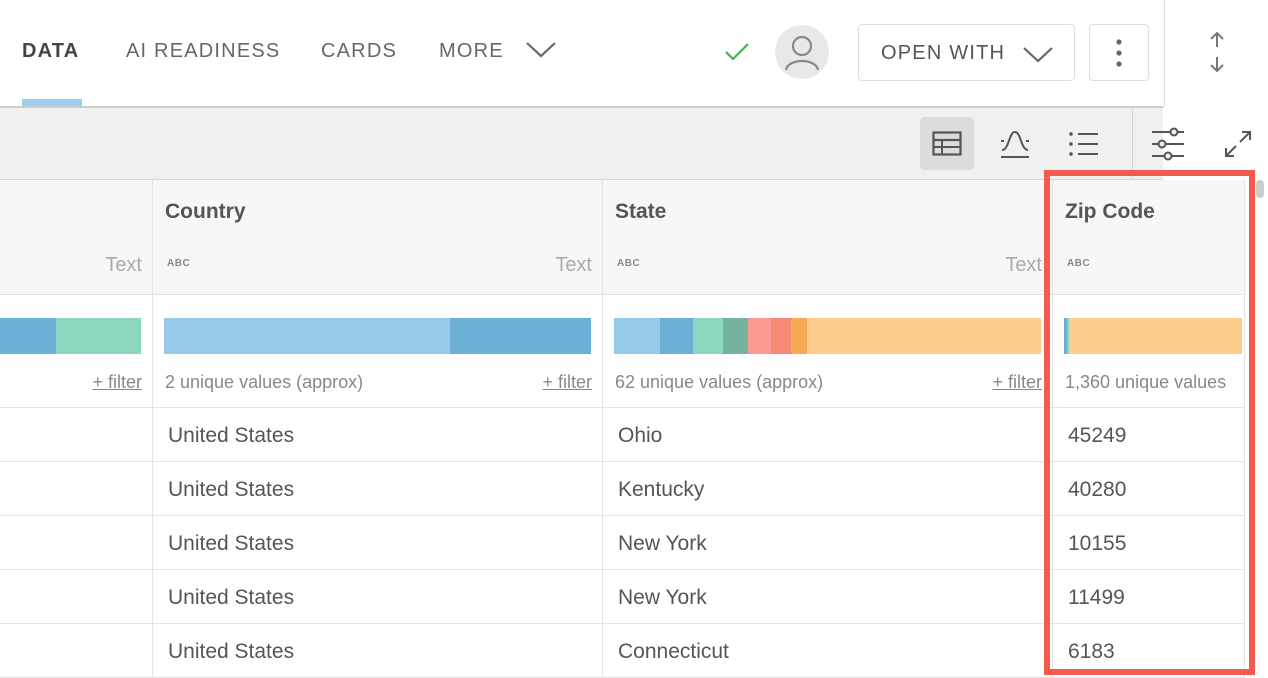  What do you see at coordinates (359, 51) in the screenshot?
I see `tab-cards: CARDS` at bounding box center [359, 51].